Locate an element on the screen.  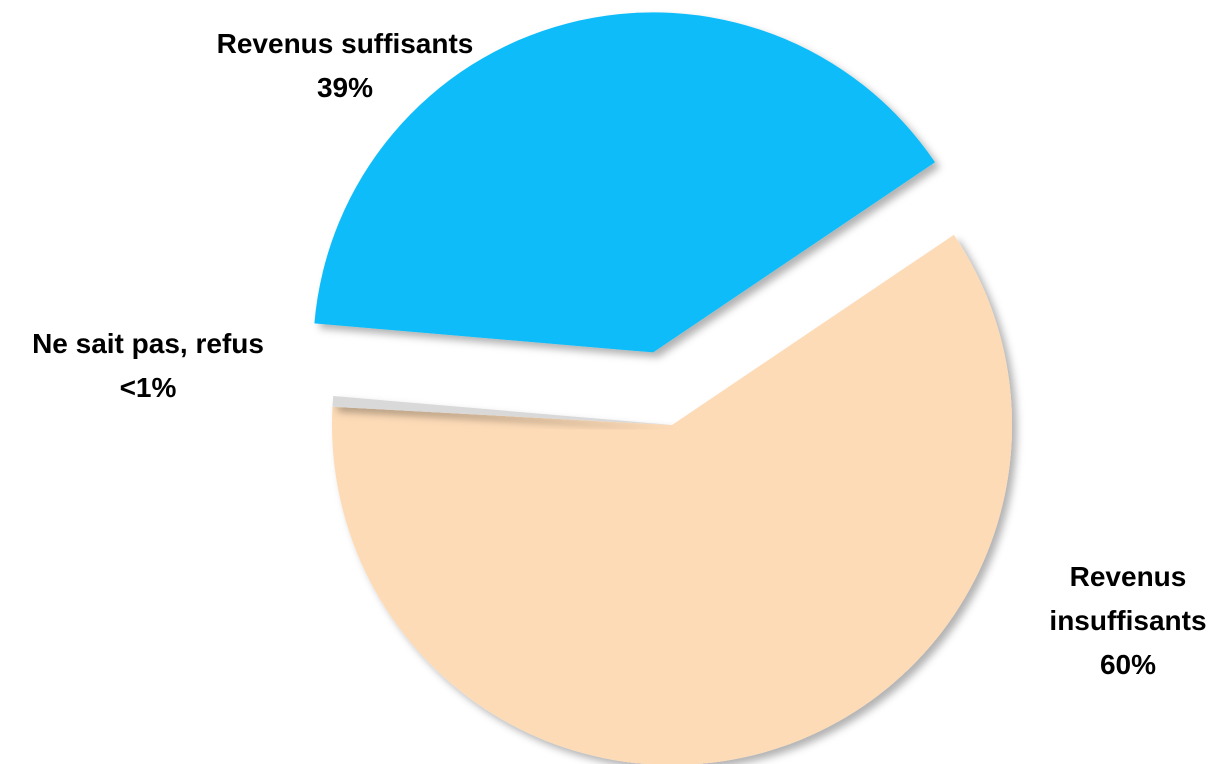
value-label: 60% is located at coordinates (1128, 664).